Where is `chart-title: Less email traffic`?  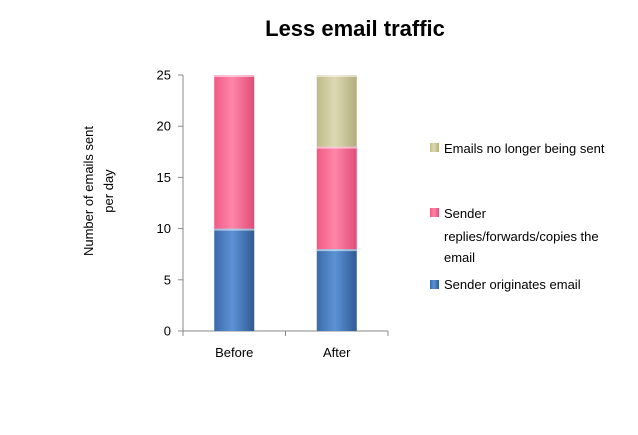
chart-title: Less email traffic is located at coordinates (355, 28).